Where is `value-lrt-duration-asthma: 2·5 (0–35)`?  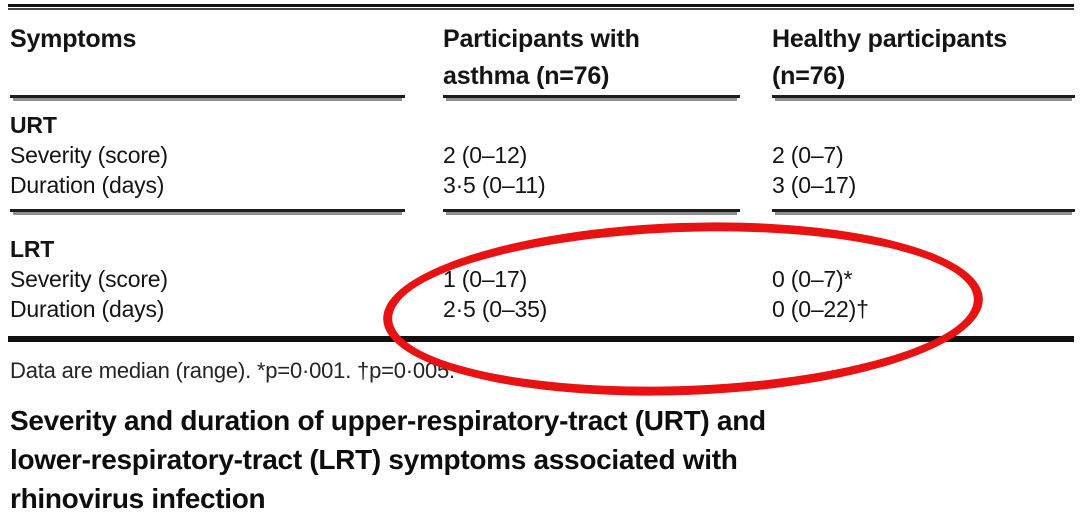 value-lrt-duration-asthma: 2·5 (0–35) is located at coordinates (495, 309).